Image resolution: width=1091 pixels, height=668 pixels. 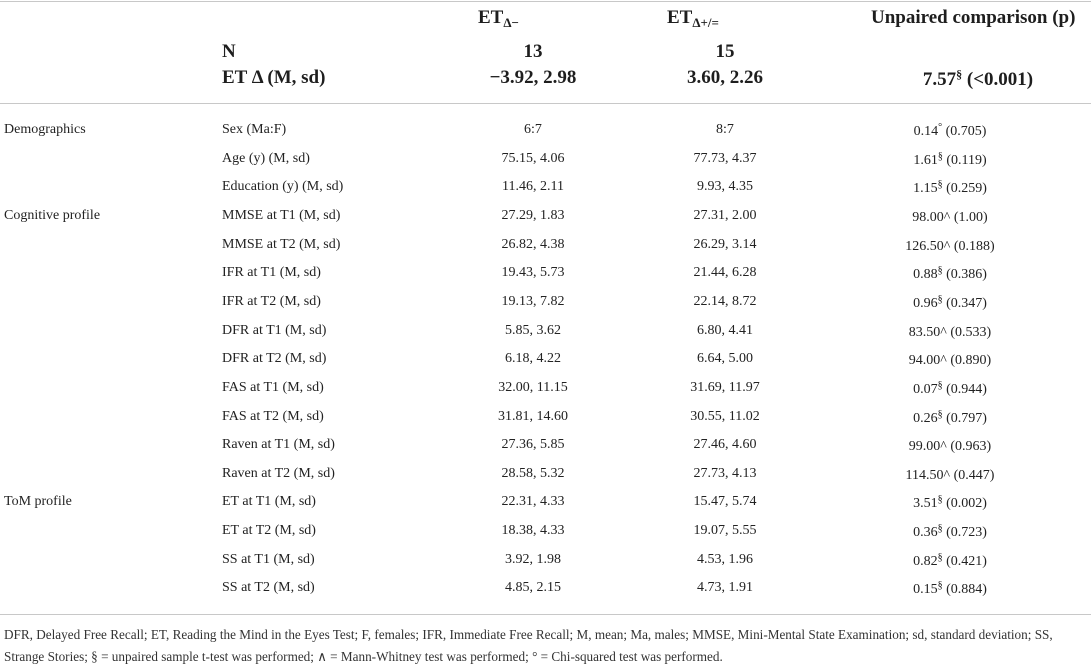 I want to click on test-statistic: 1.15, so click(x=925, y=189).